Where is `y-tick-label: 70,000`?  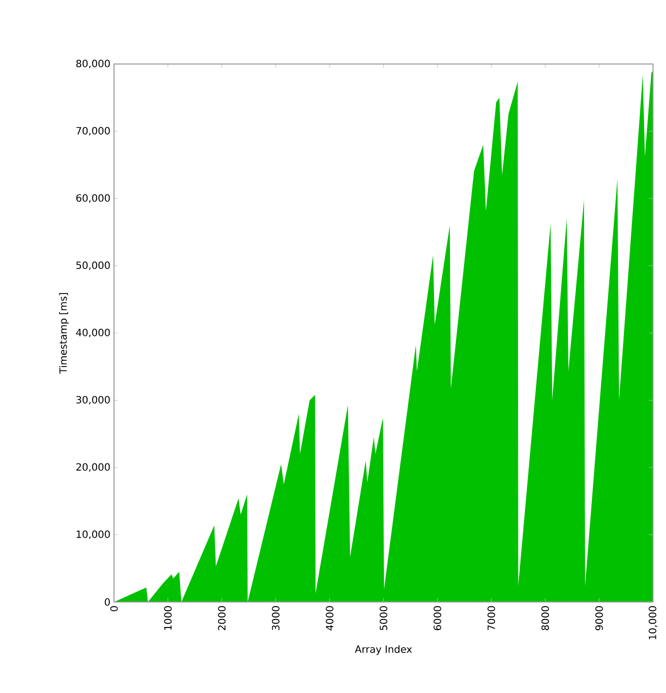 y-tick-label: 70,000 is located at coordinates (93, 131).